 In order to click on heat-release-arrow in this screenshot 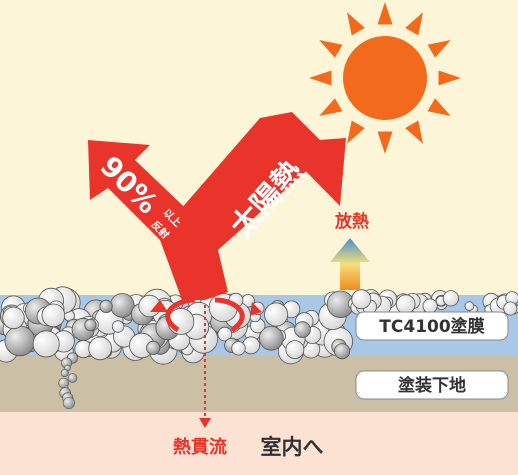, I will do `click(350, 264)`.